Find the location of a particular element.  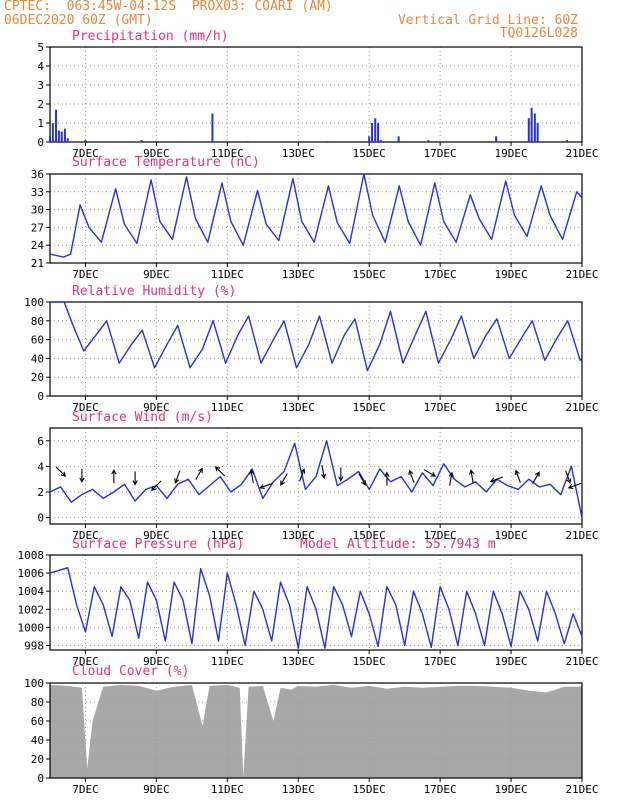

surface-temperature-xtick-label: 7DEC is located at coordinates (85, 274).